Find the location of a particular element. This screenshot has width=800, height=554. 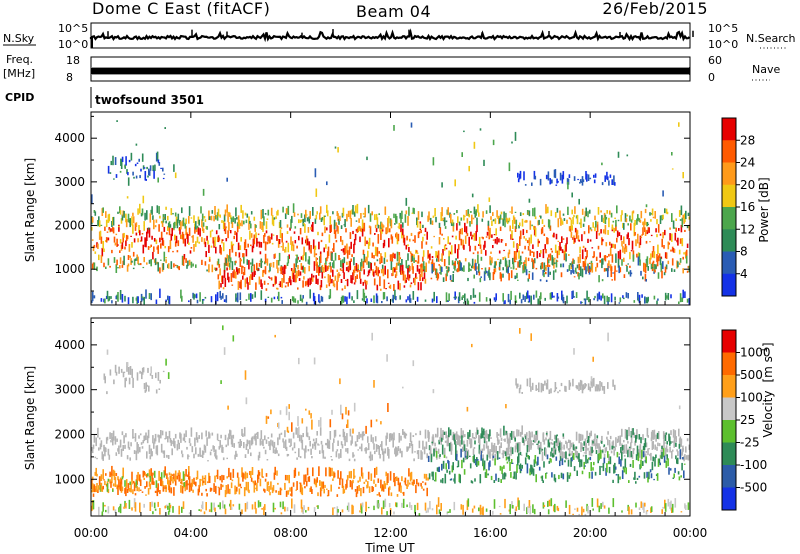

time-axis-label: Time UT is located at coordinates (389, 547).